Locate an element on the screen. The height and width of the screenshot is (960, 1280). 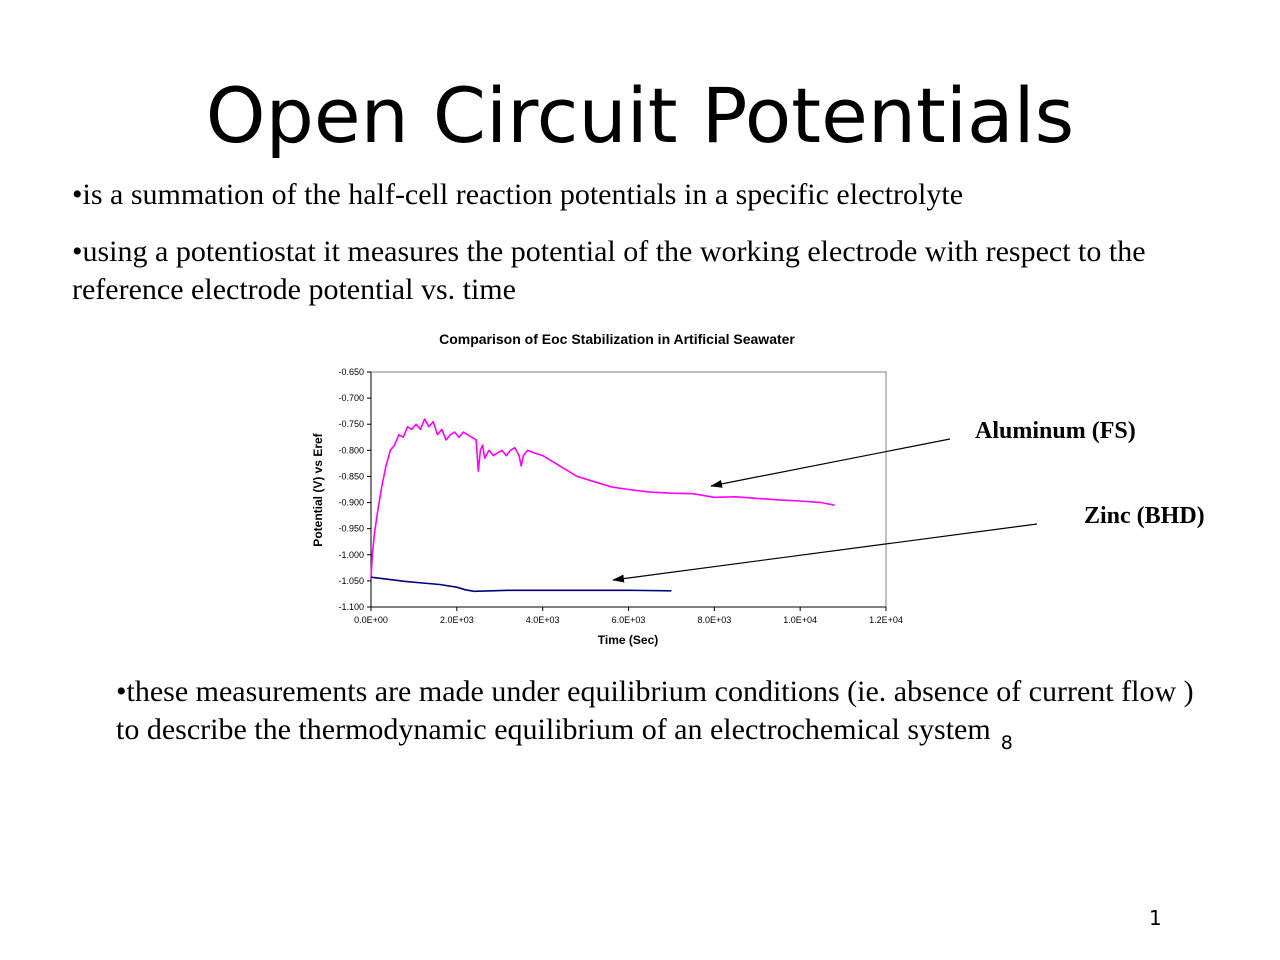
y-tick-label: -0.950 is located at coordinates (351, 529).